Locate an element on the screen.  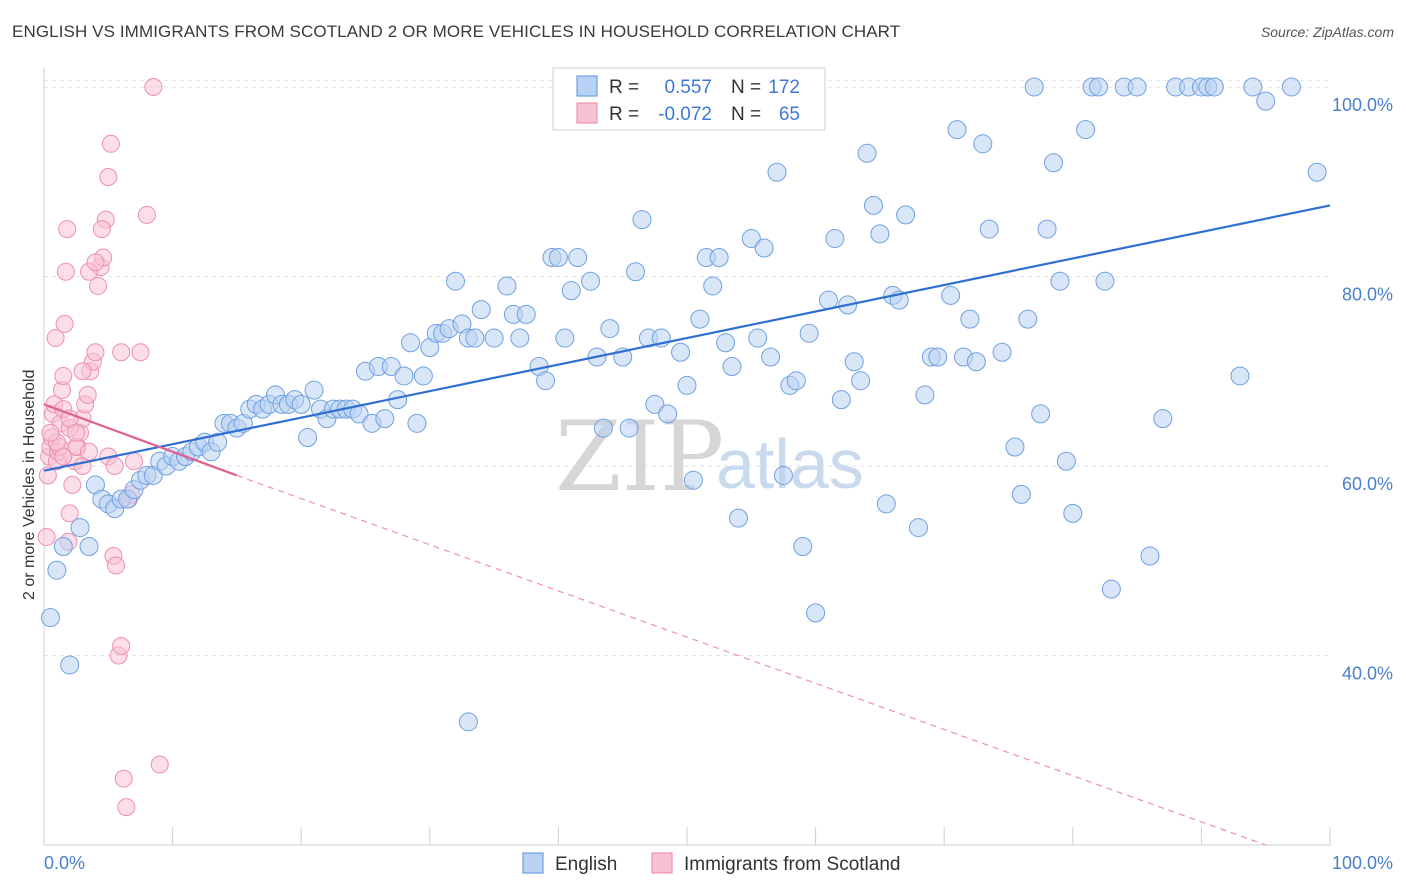
scotland-n-value: 65 is located at coordinates (789, 114).